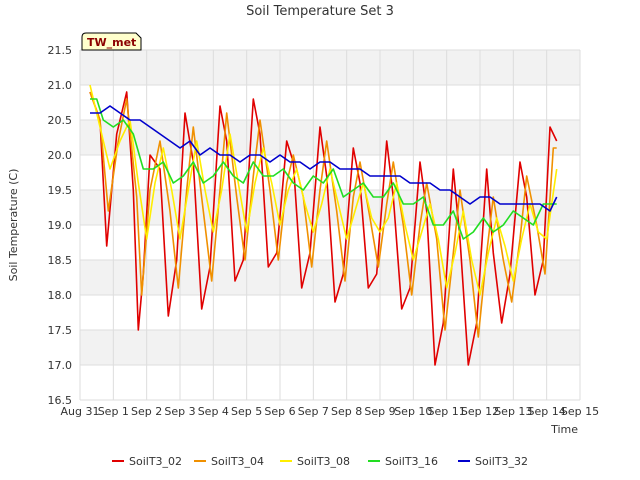 The height and width of the screenshot is (480, 640). I want to click on y-tick-label: 19.0, so click(60, 225).